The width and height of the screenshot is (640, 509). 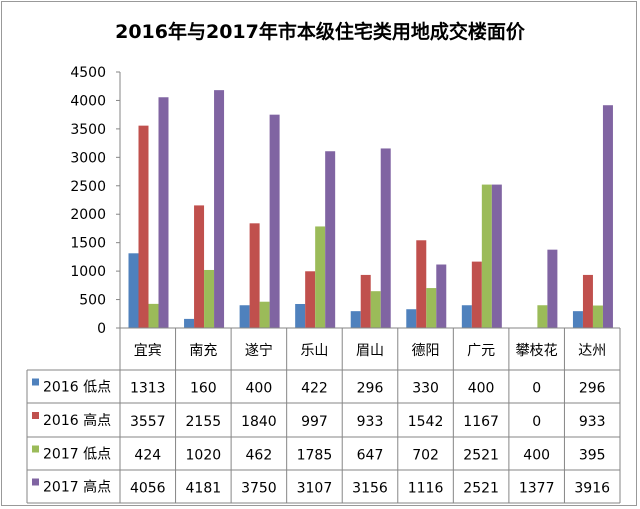 I want to click on category-label: 德阳, so click(x=426, y=351).